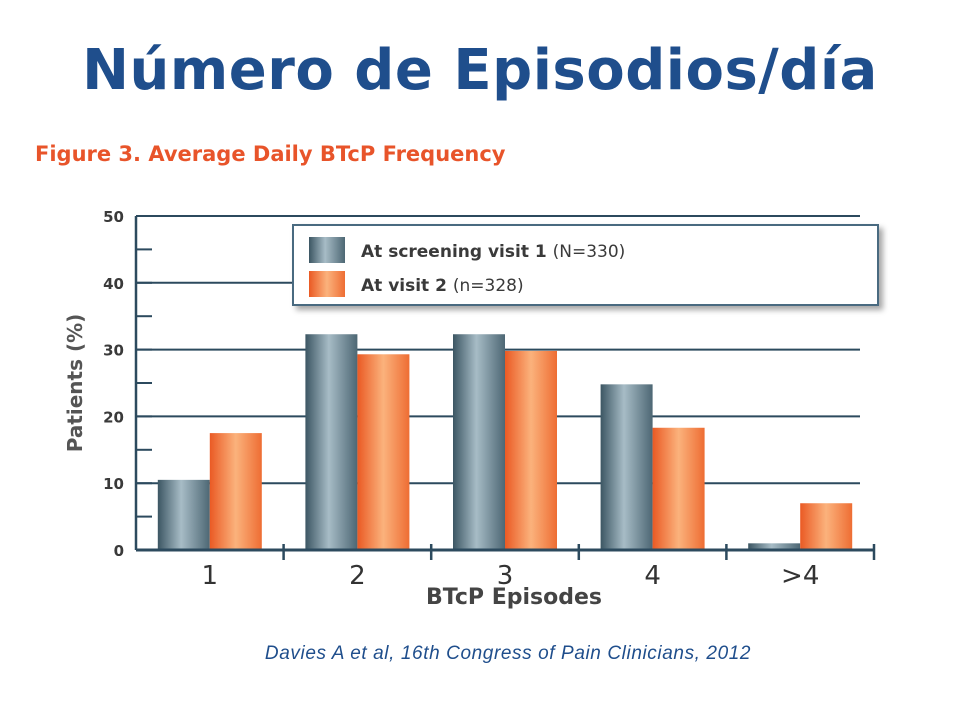  Describe the element at coordinates (493, 252) in the screenshot. I see `legend-label: At screening visit 1 (N=330)` at that location.